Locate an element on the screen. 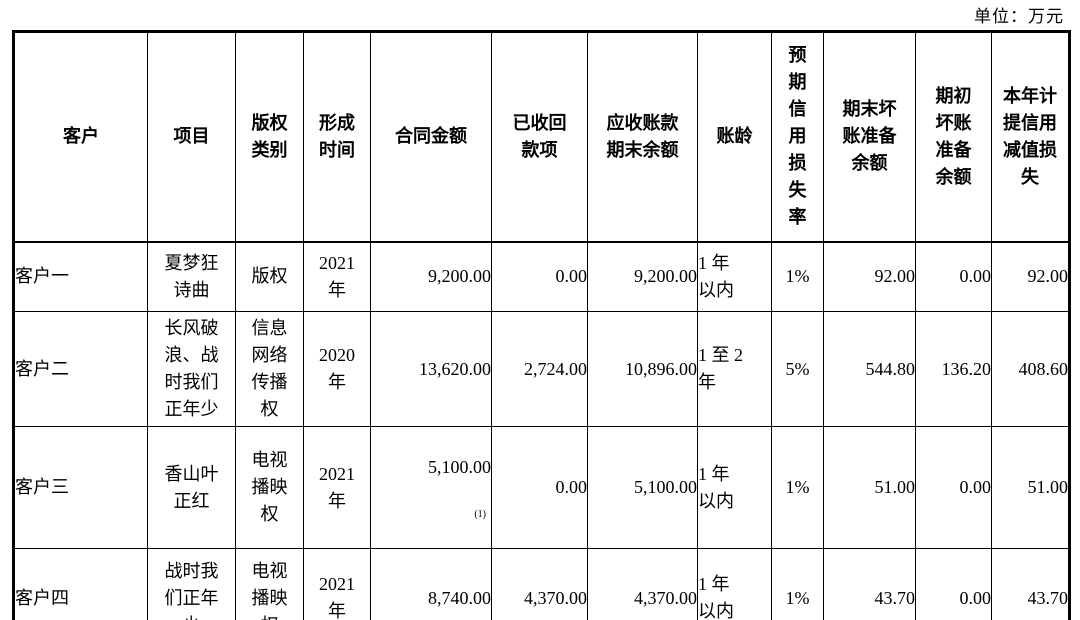 This screenshot has width=1080, height=620. col-header-impairment-loss: 本年计 提信用 减值损 失 is located at coordinates (1030, 137).